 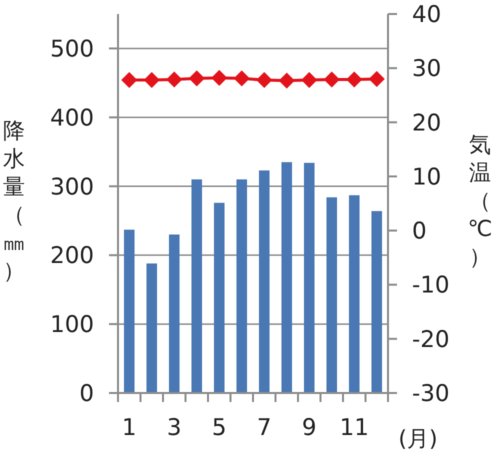 What do you see at coordinates (427, 123) in the screenshot?
I see `y2-tick-label: 20` at bounding box center [427, 123].